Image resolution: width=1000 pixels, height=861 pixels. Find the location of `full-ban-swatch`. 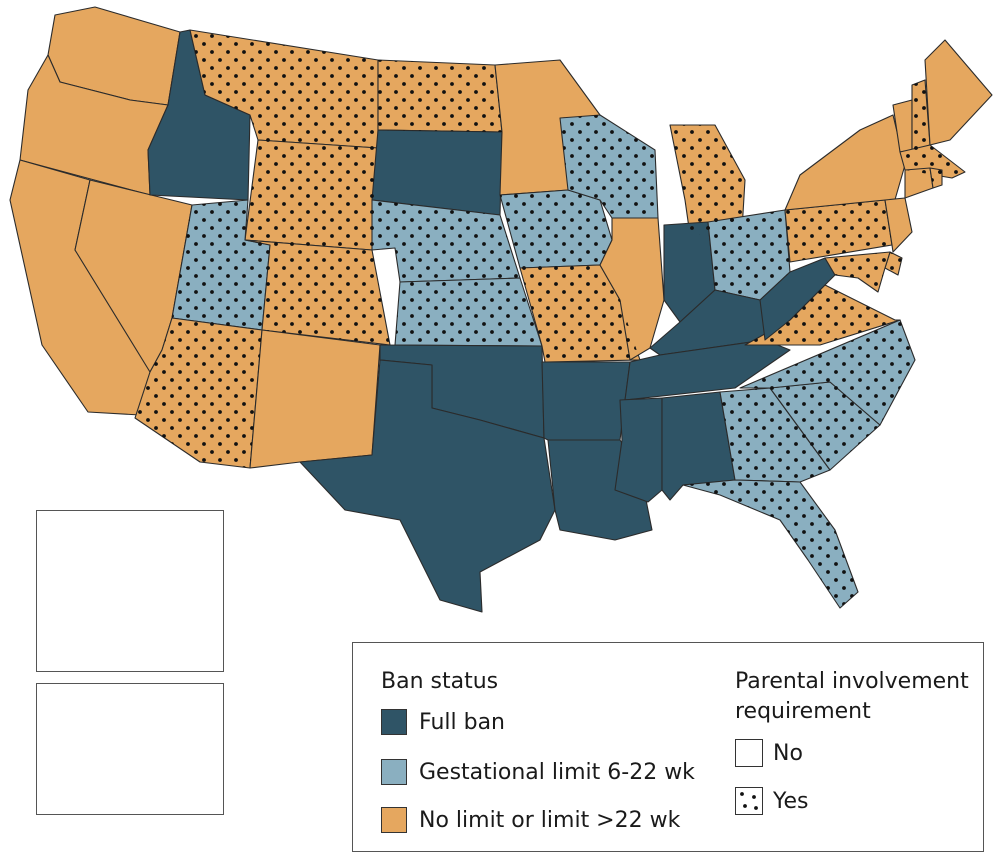

full-ban-swatch is located at coordinates (394, 722).